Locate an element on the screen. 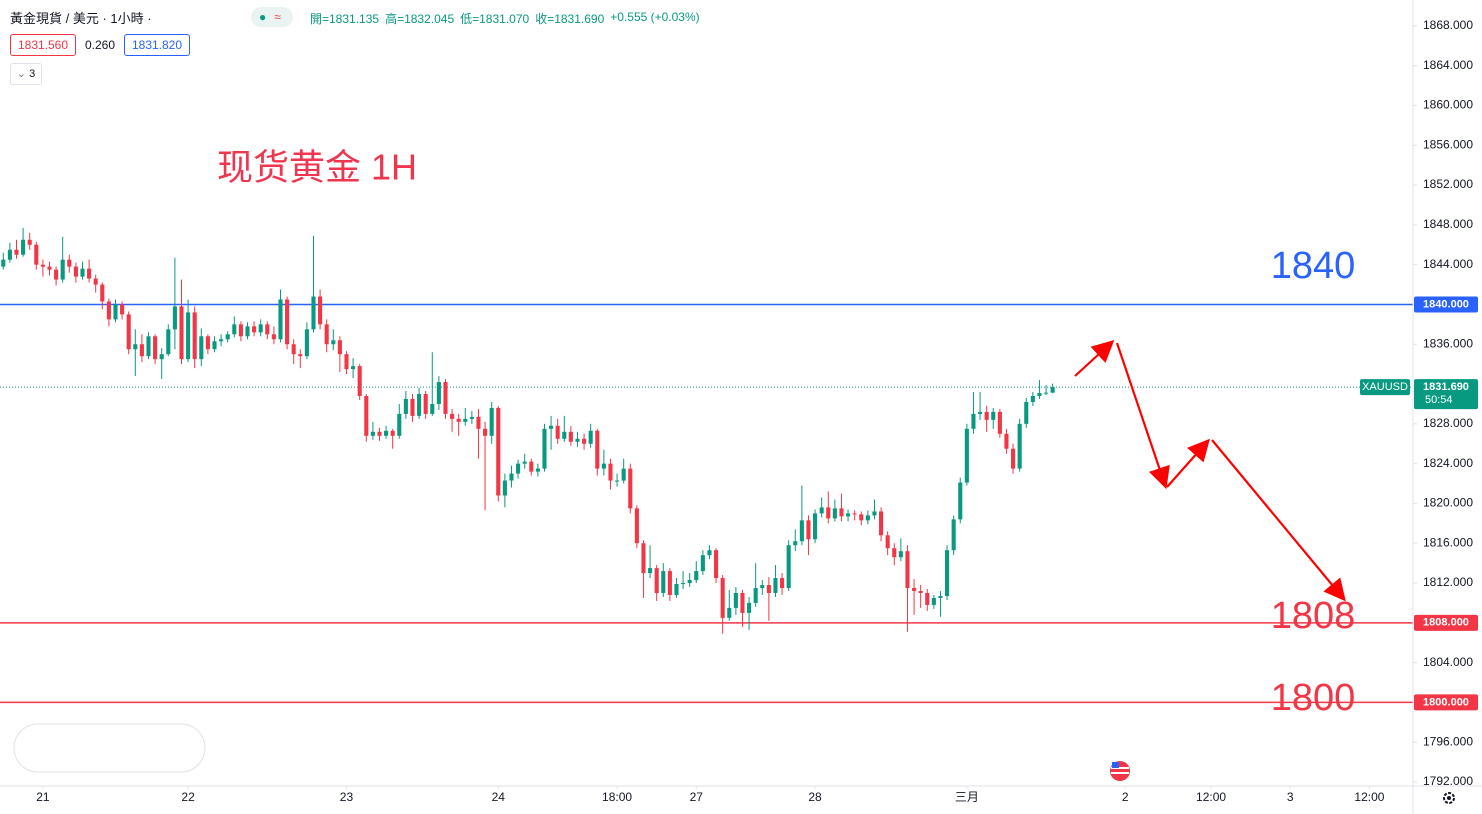  y-tick-label: 1820.000 is located at coordinates (1448, 503).